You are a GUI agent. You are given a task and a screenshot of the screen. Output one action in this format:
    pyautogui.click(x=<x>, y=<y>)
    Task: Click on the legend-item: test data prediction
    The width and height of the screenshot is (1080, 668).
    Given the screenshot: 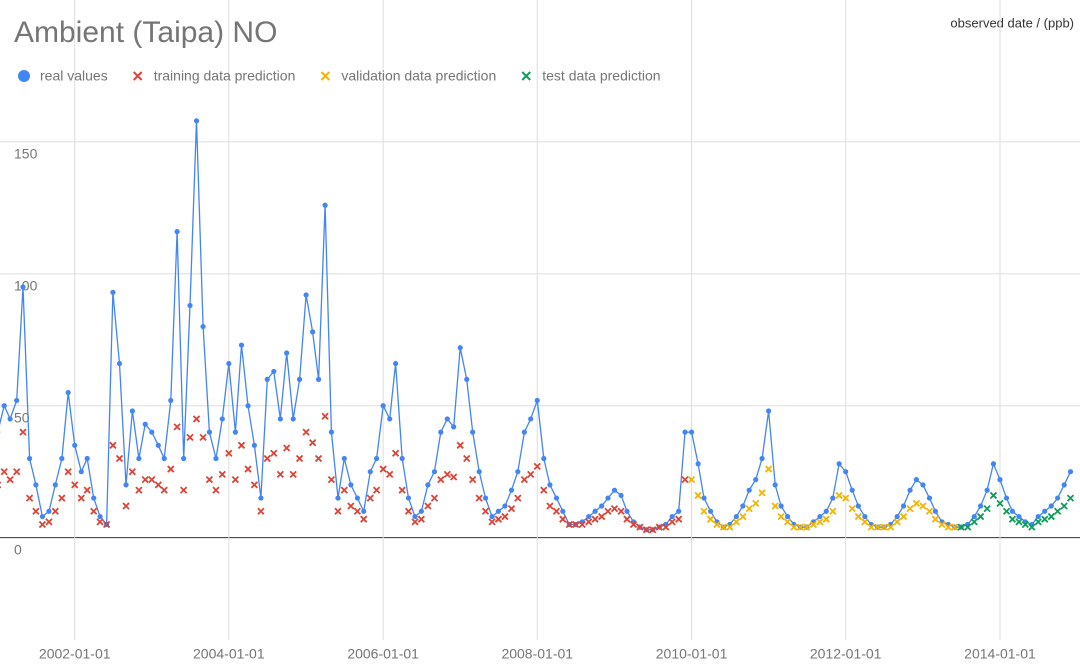 What is the action you would take?
    pyautogui.click(x=591, y=76)
    